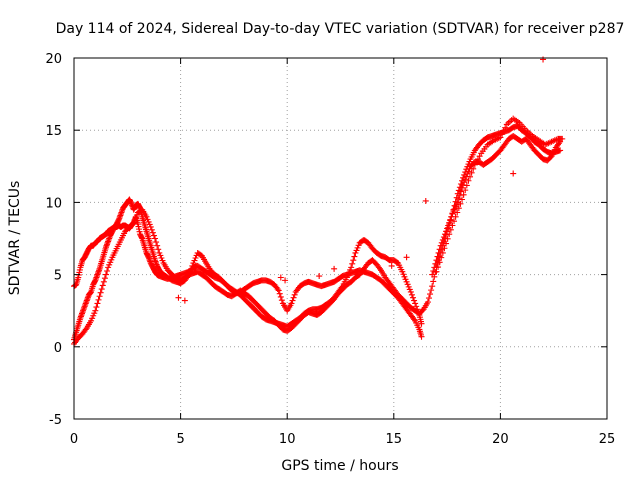 The width and height of the screenshot is (640, 480). Describe the element at coordinates (55, 420) in the screenshot. I see `y-tick-label: -5` at that location.